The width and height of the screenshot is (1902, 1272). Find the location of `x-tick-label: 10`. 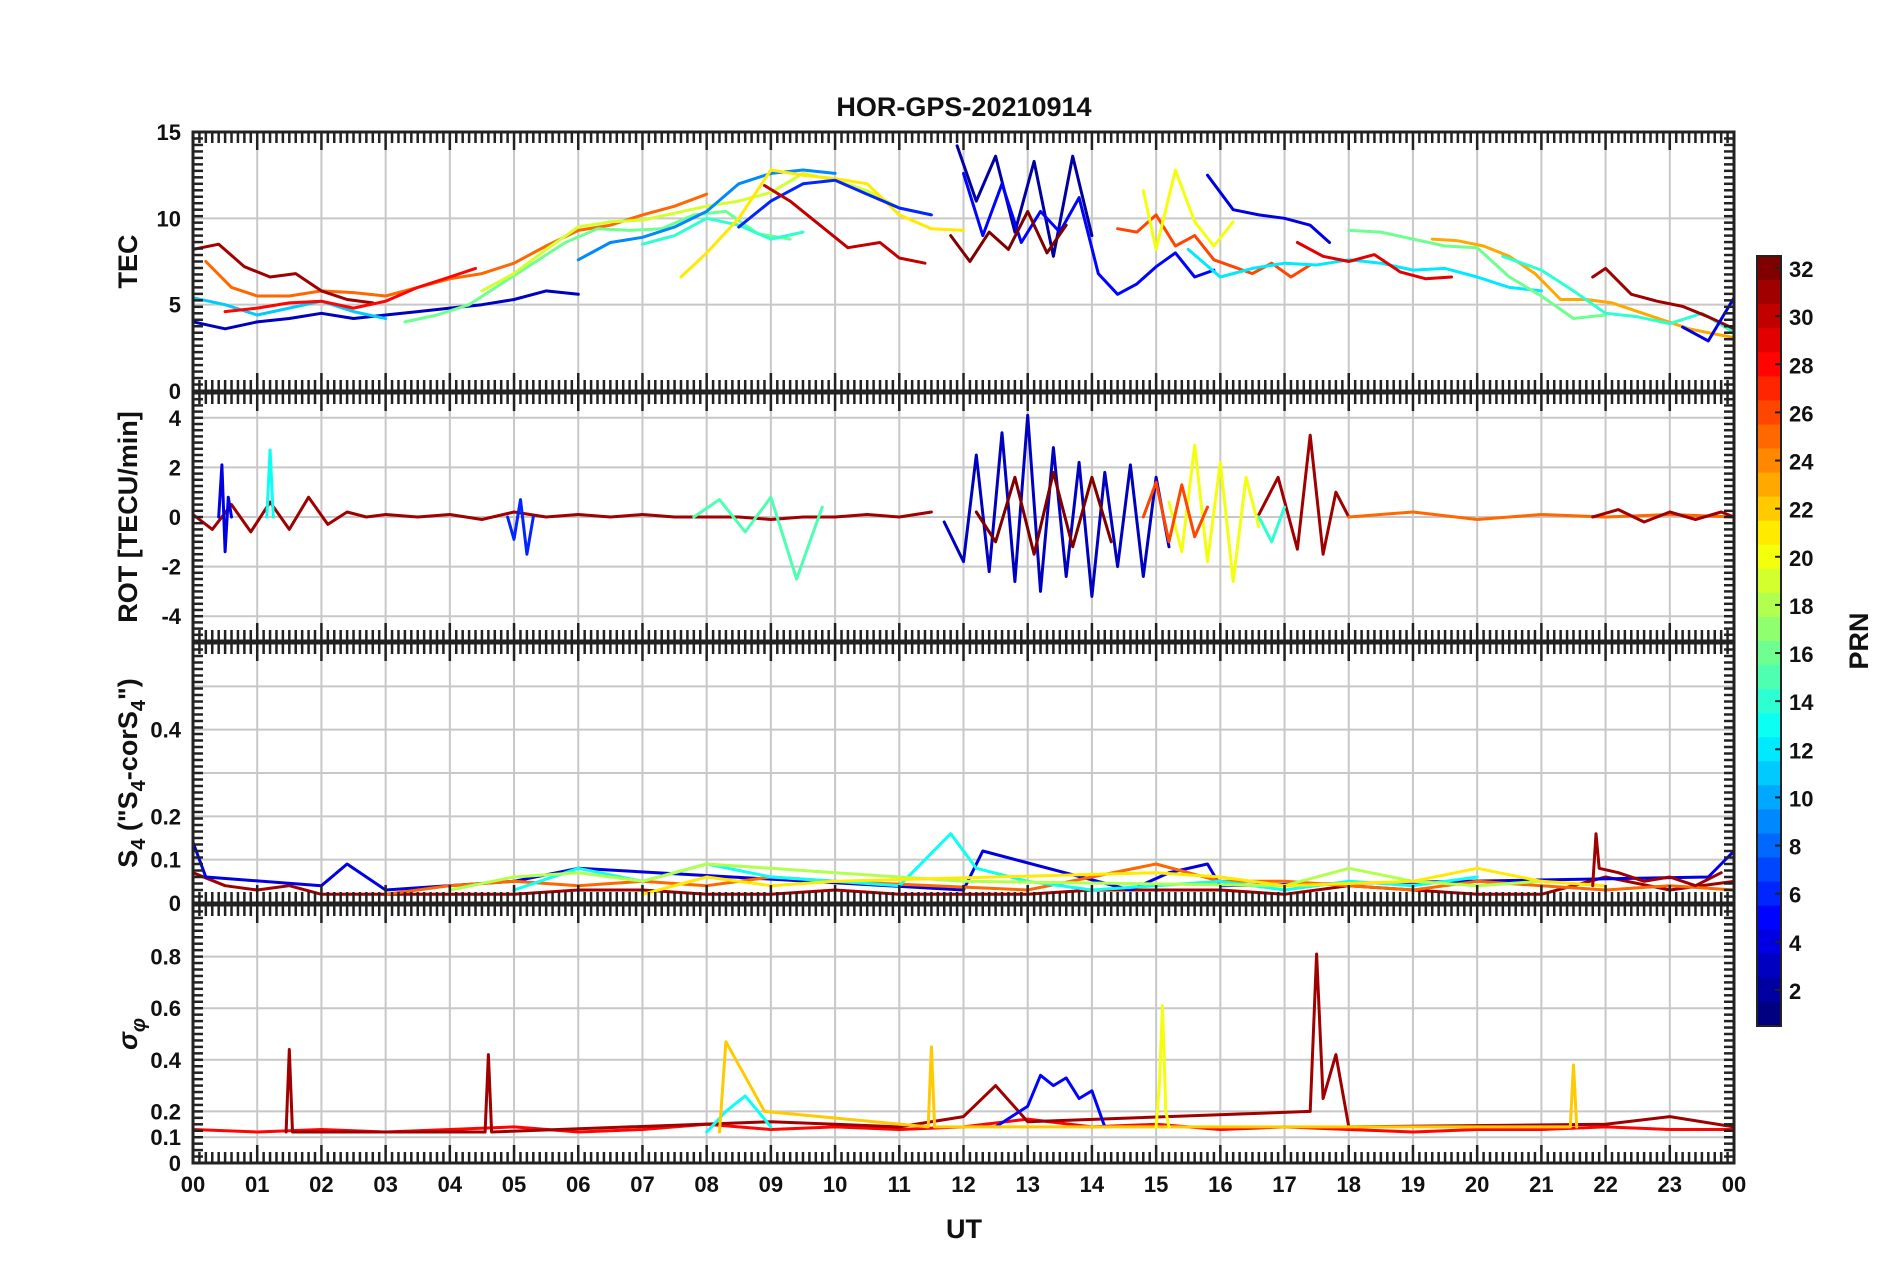

x-tick-label: 10 is located at coordinates (835, 1184).